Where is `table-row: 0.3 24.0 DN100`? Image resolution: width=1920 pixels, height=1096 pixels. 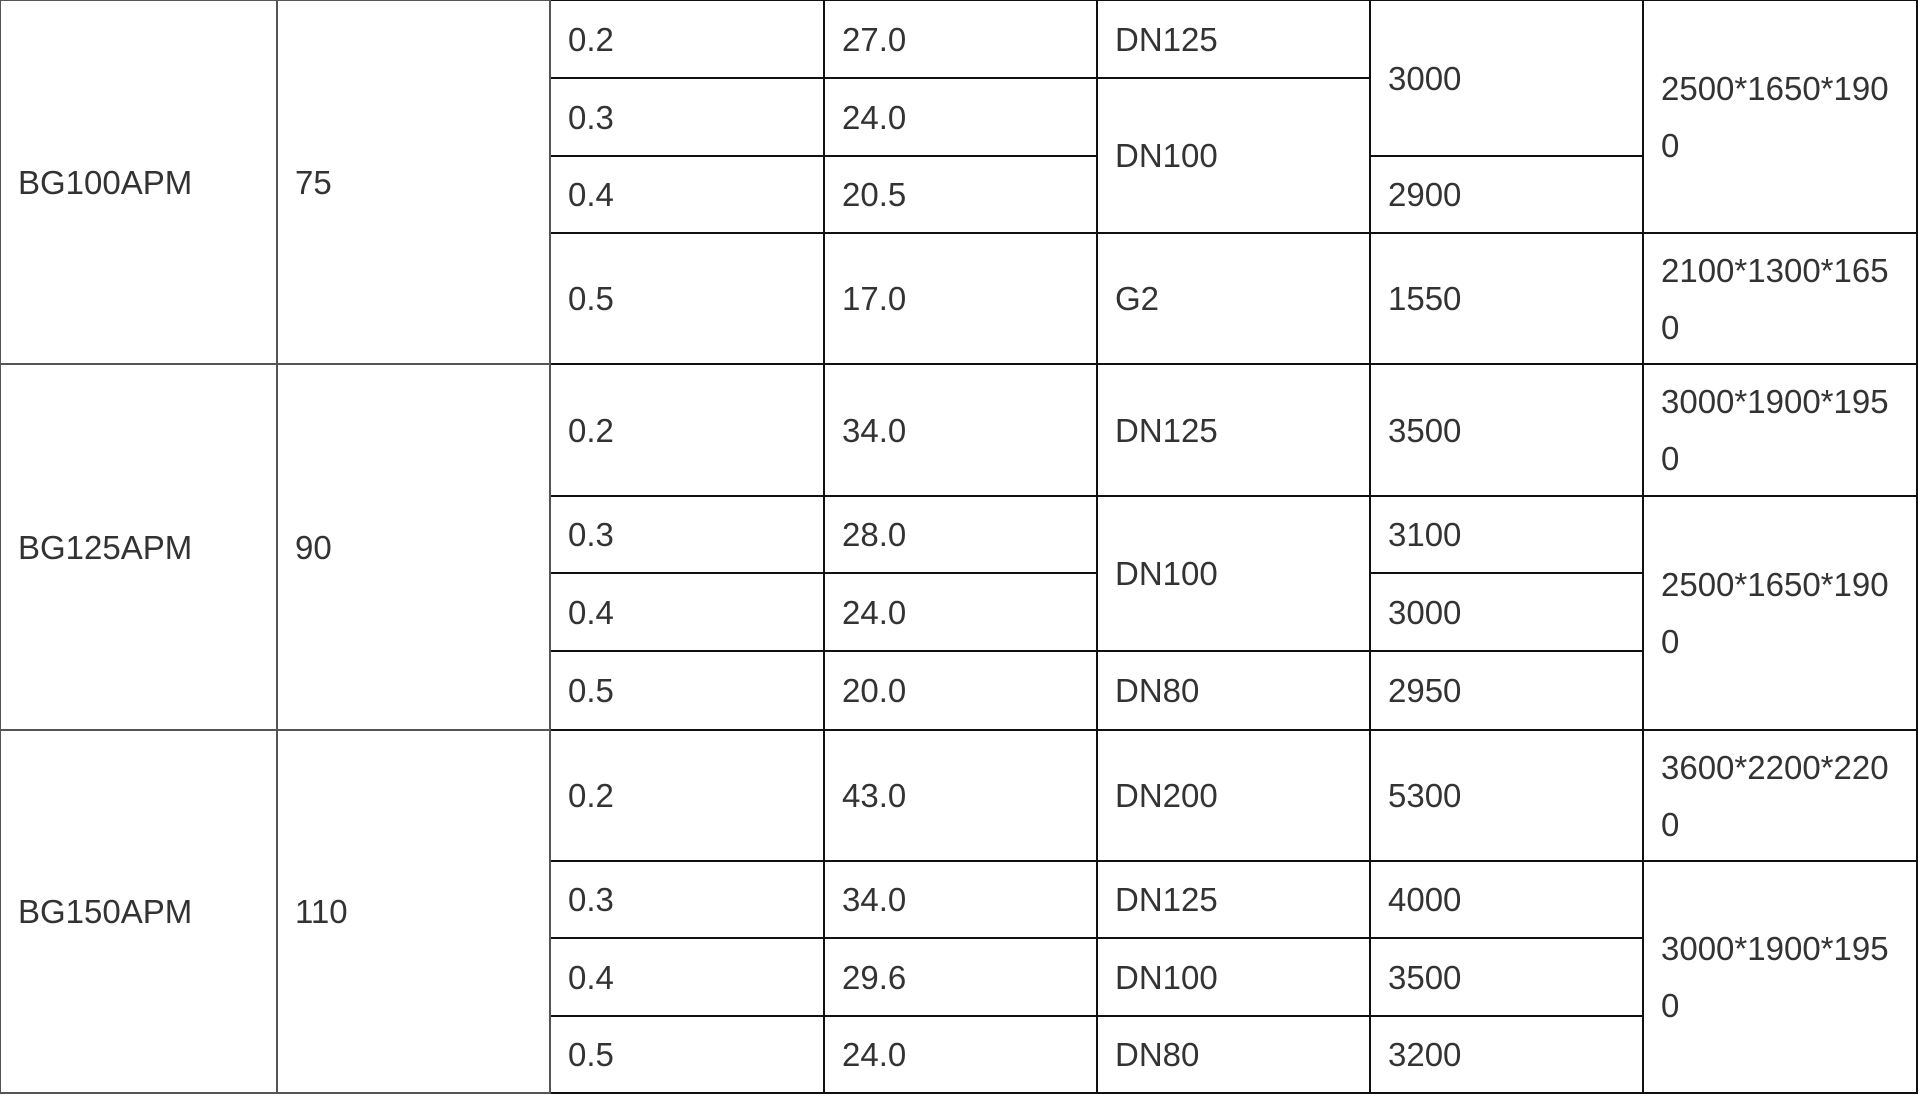 table-row: 0.3 24.0 DN100 is located at coordinates (958, 155).